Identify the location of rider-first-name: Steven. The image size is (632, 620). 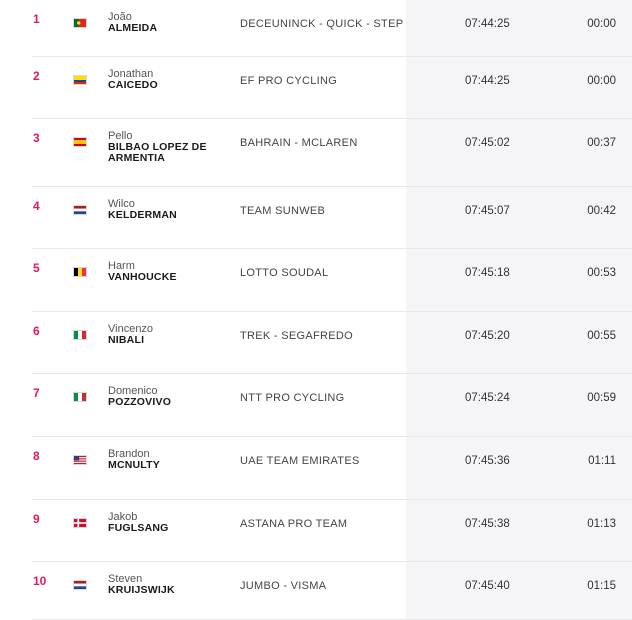
(125, 579).